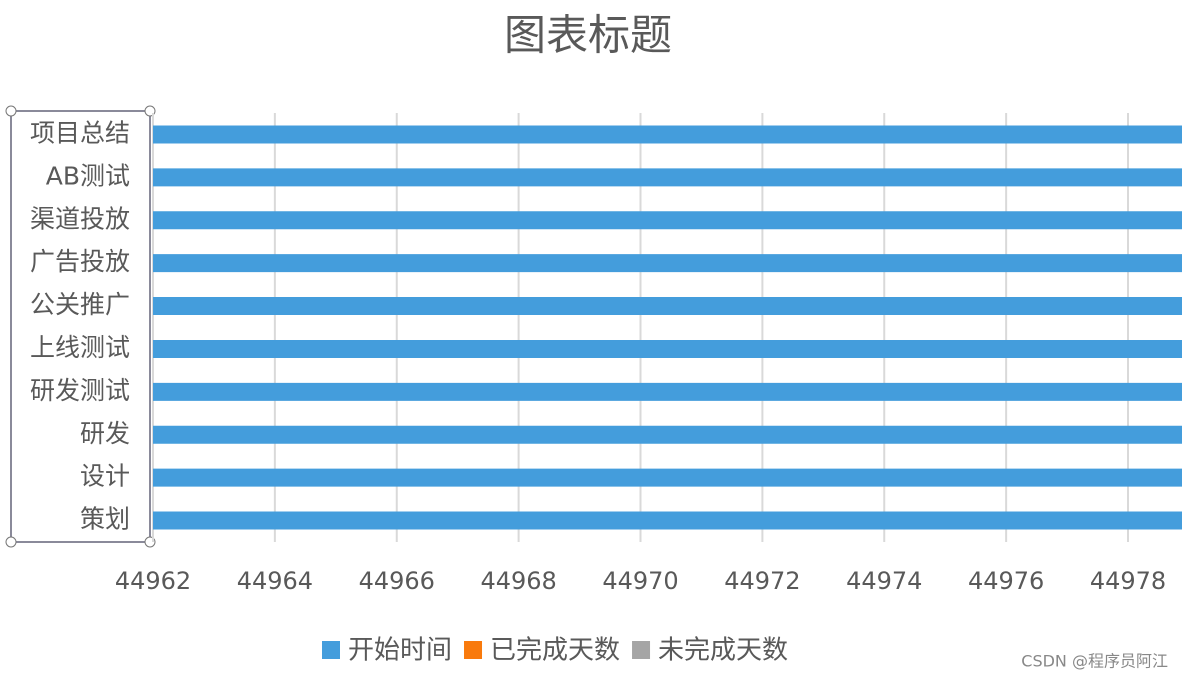 Image resolution: width=1182 pixels, height=682 pixels. What do you see at coordinates (884, 581) in the screenshot?
I see `x-tick-label: 44974` at bounding box center [884, 581].